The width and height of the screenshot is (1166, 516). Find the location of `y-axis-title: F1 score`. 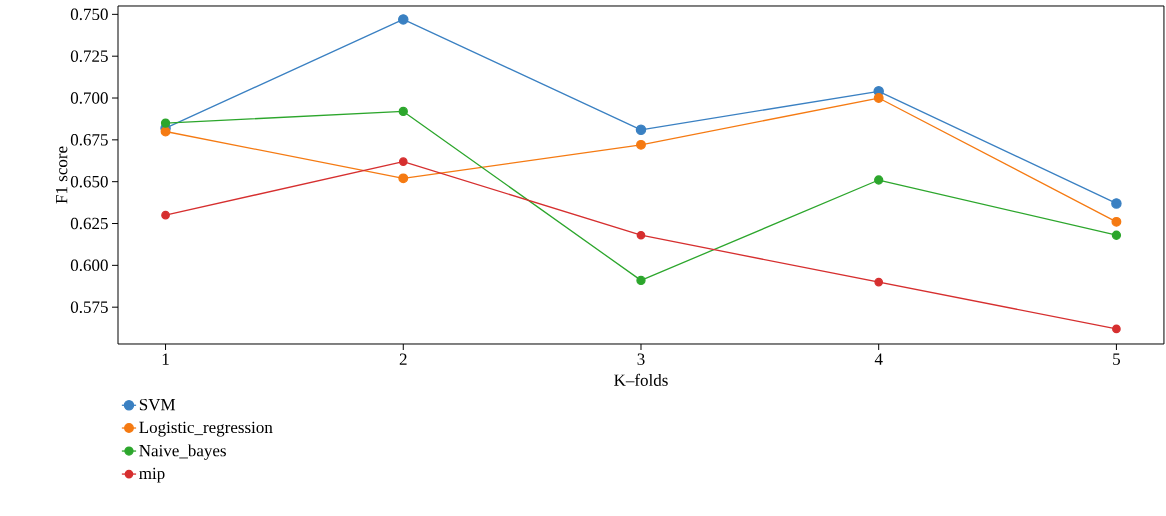

y-axis-title: F1 score is located at coordinates (61, 175).